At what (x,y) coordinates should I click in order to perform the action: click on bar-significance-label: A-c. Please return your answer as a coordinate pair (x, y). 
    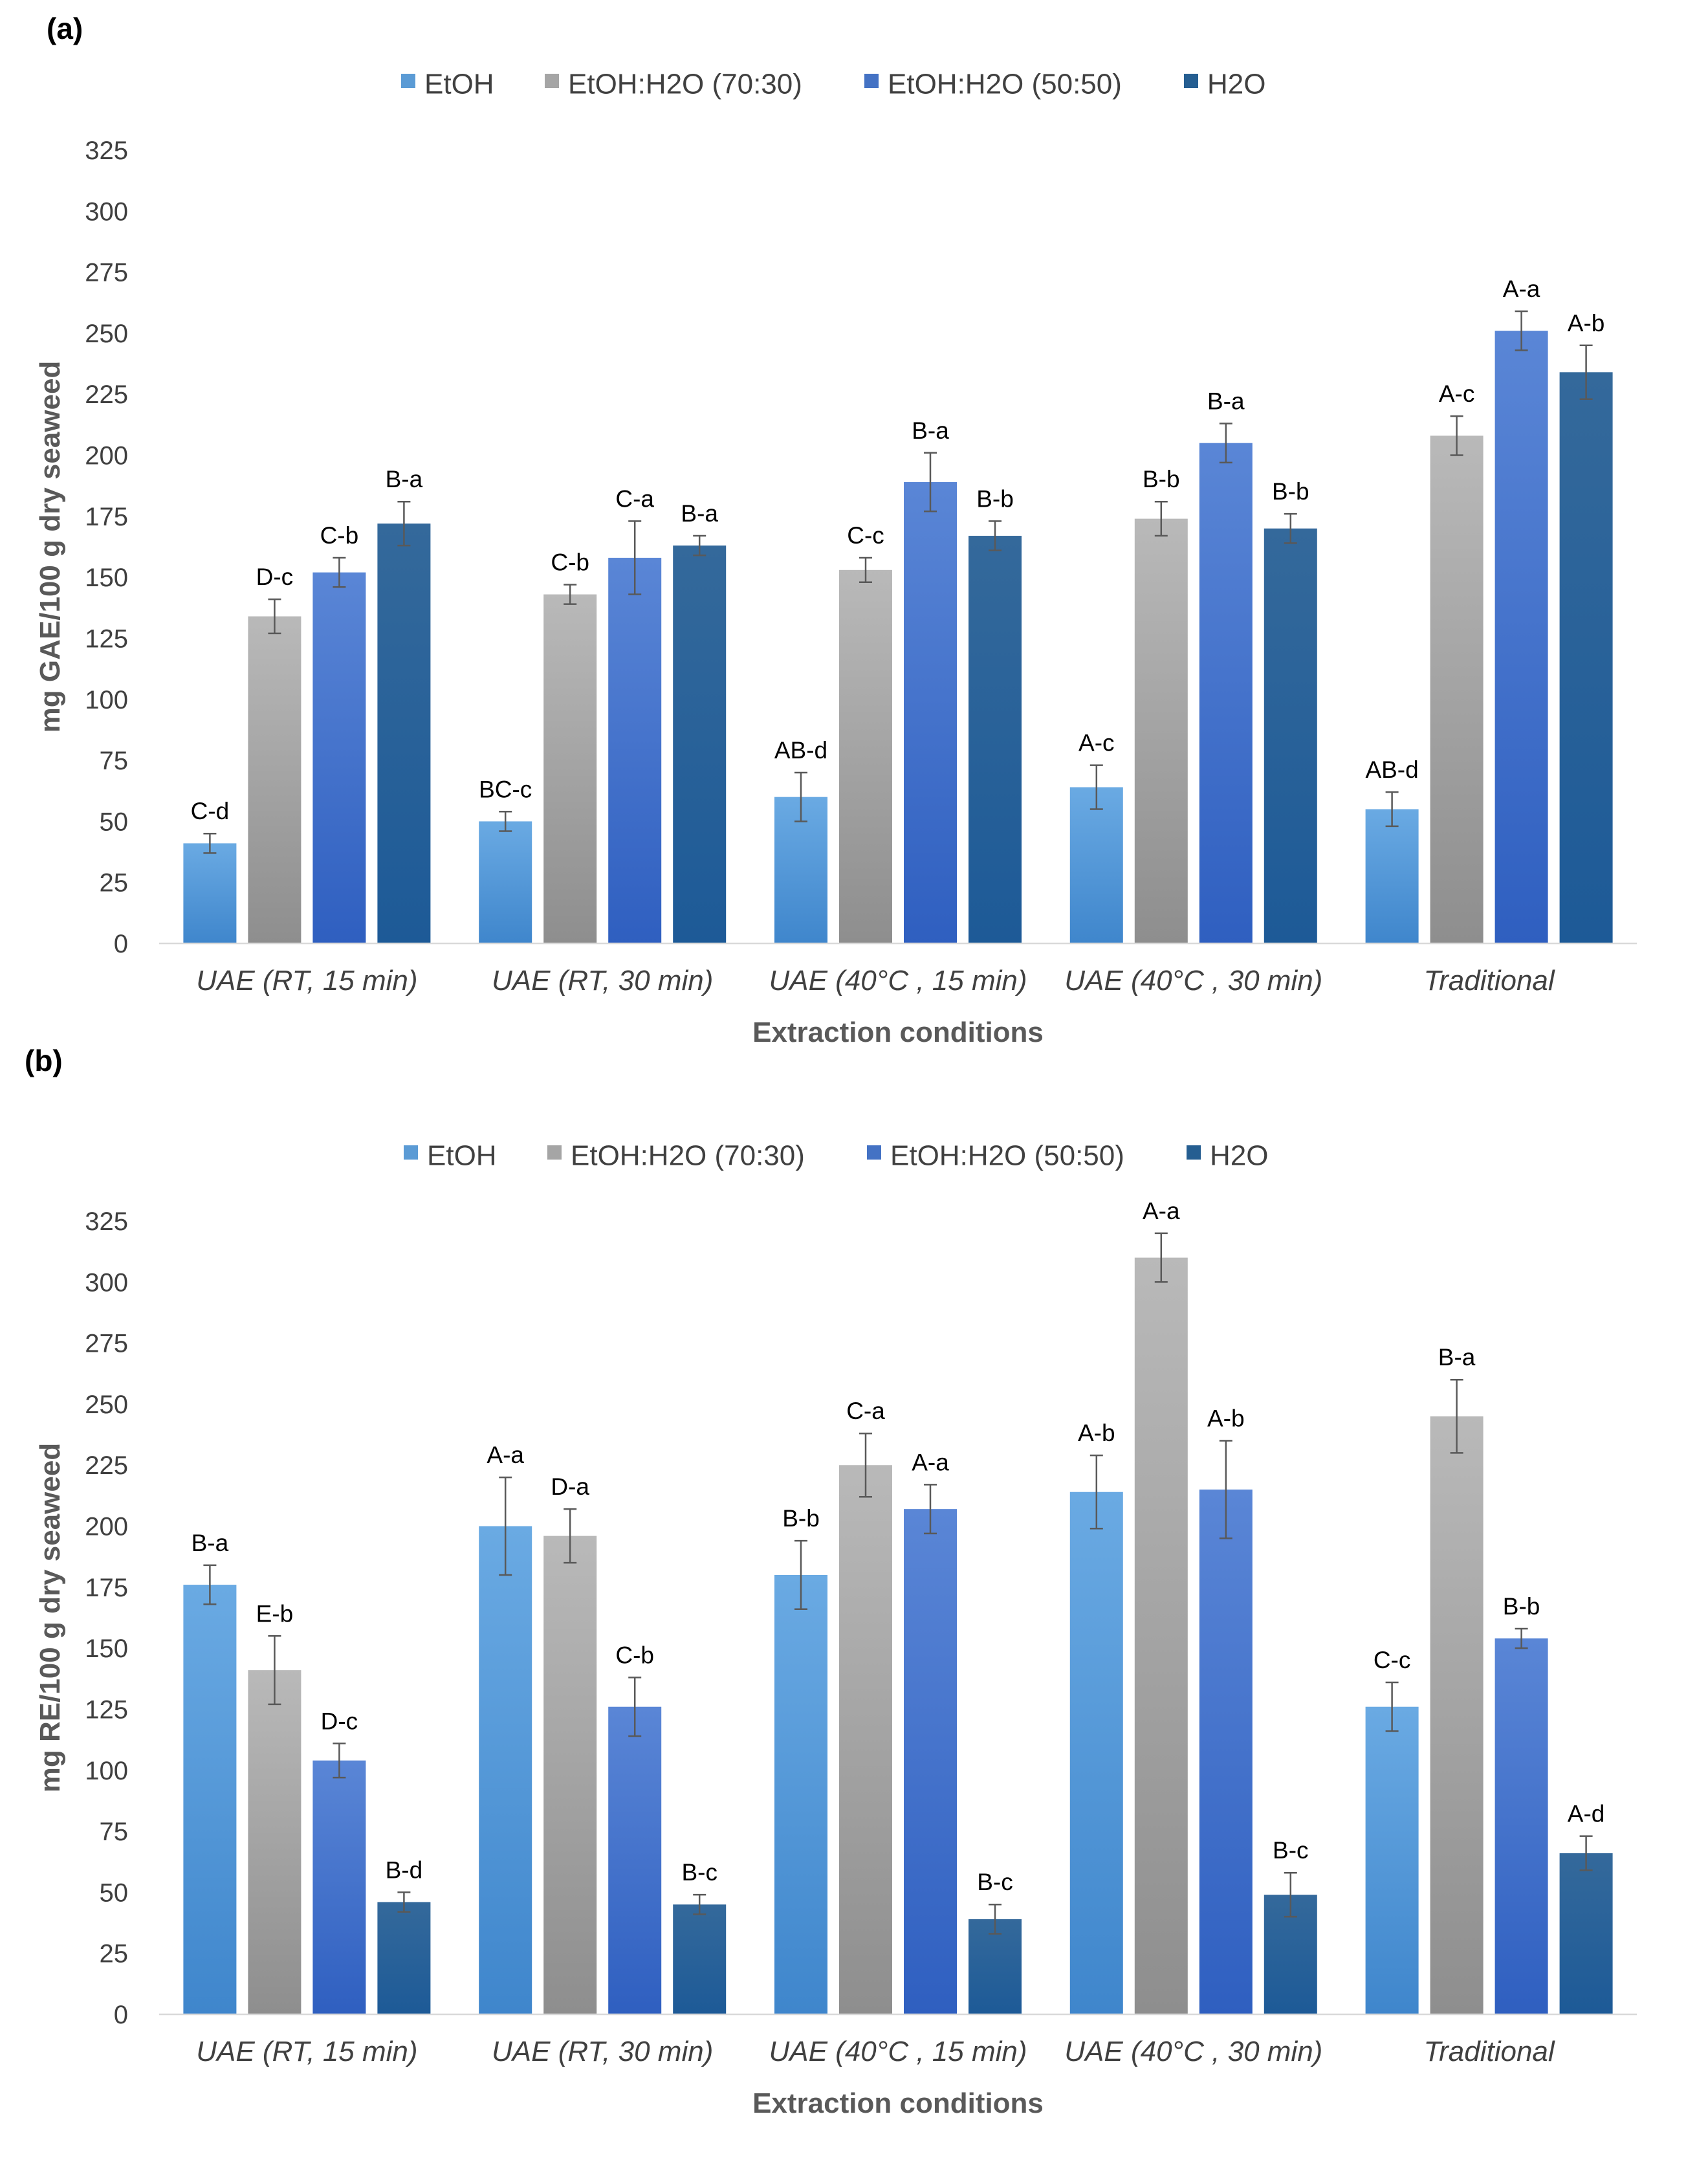
    Looking at the image, I should click on (1457, 393).